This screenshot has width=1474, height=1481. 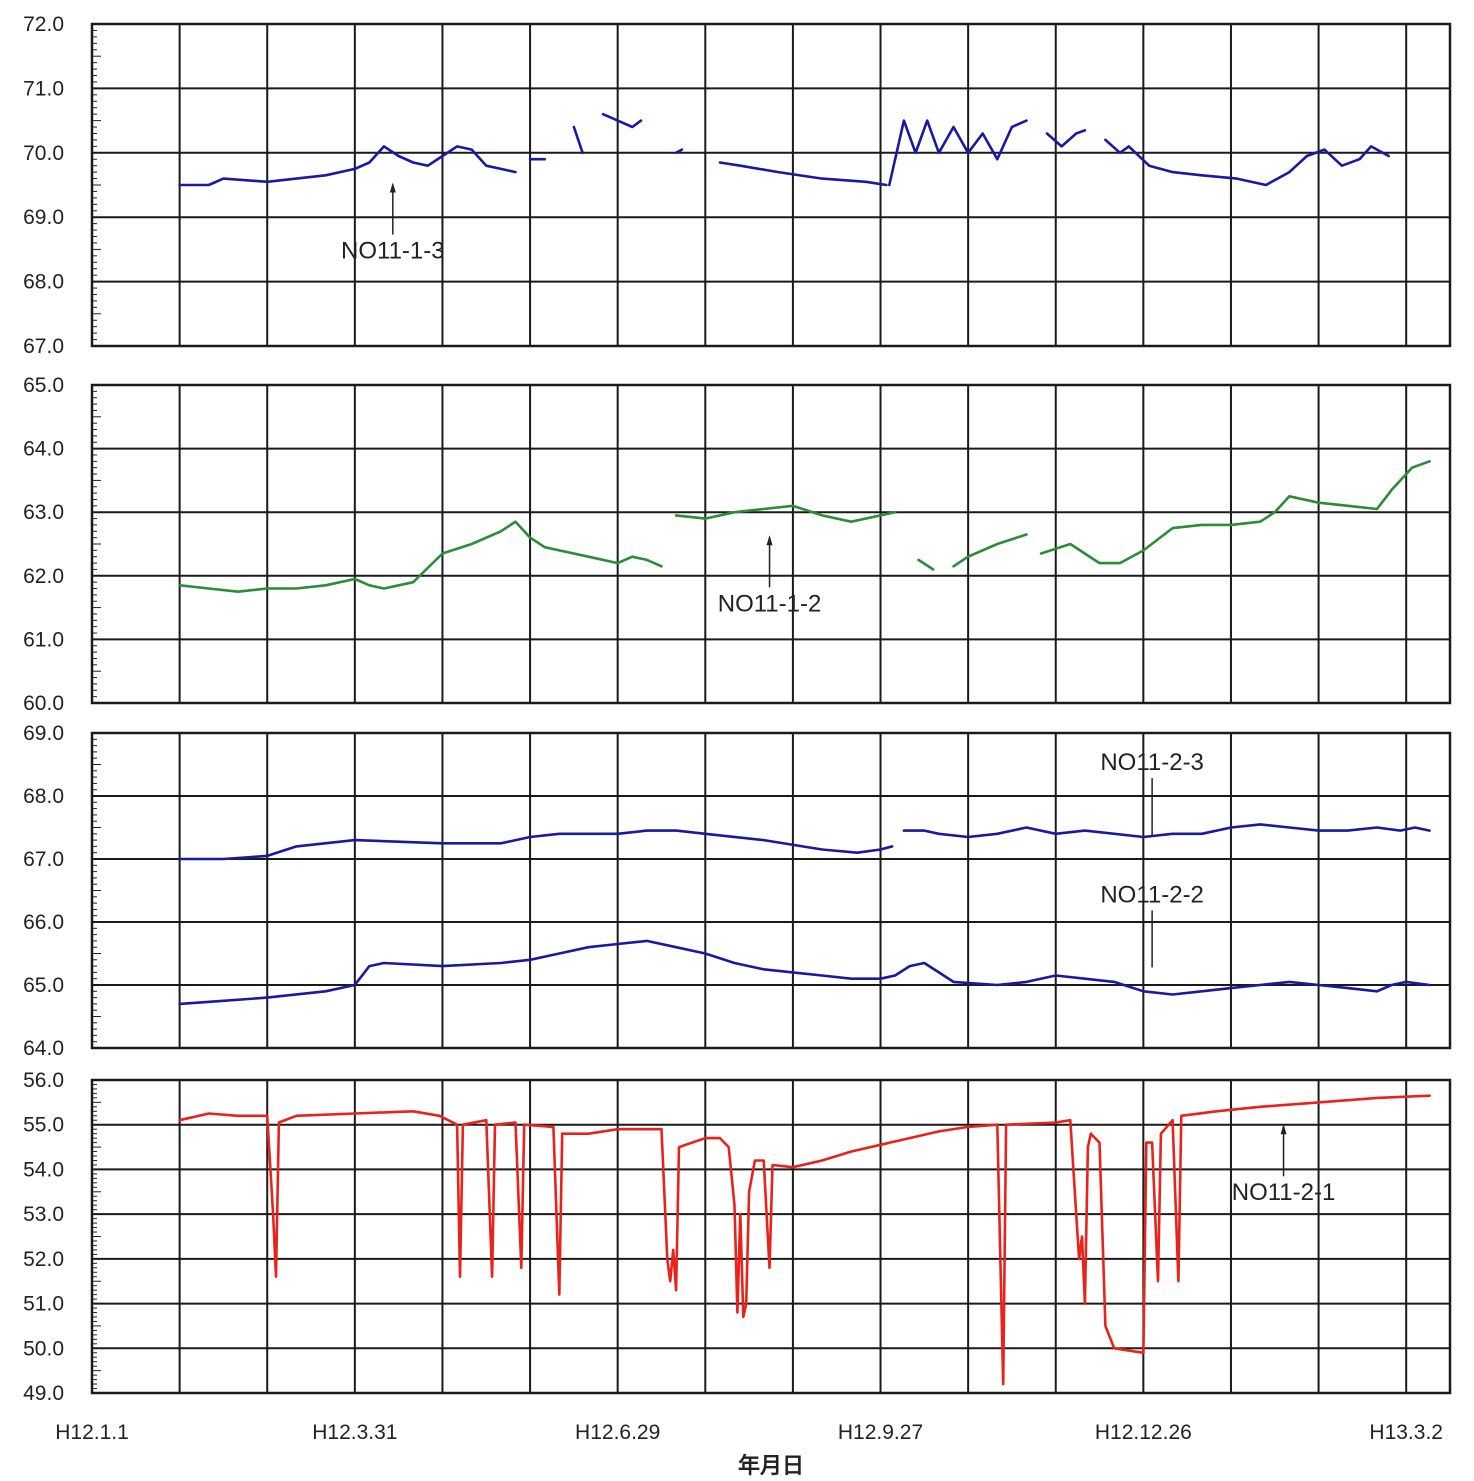 What do you see at coordinates (43, 1393) in the screenshot?
I see `y-tick-label: 49.0` at bounding box center [43, 1393].